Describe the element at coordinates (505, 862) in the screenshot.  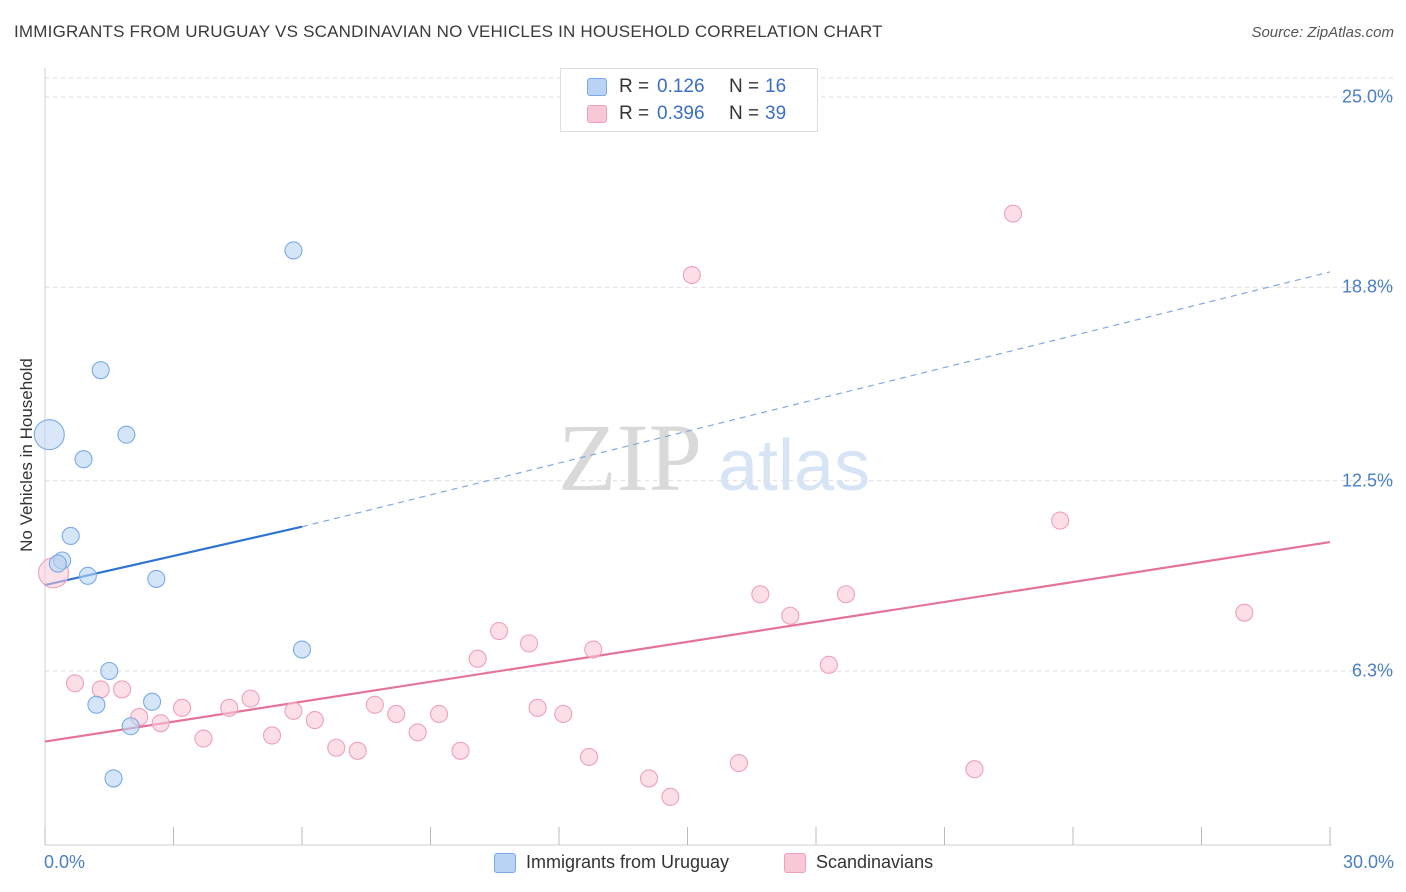
I see `series-swatch-uruguay` at that location.